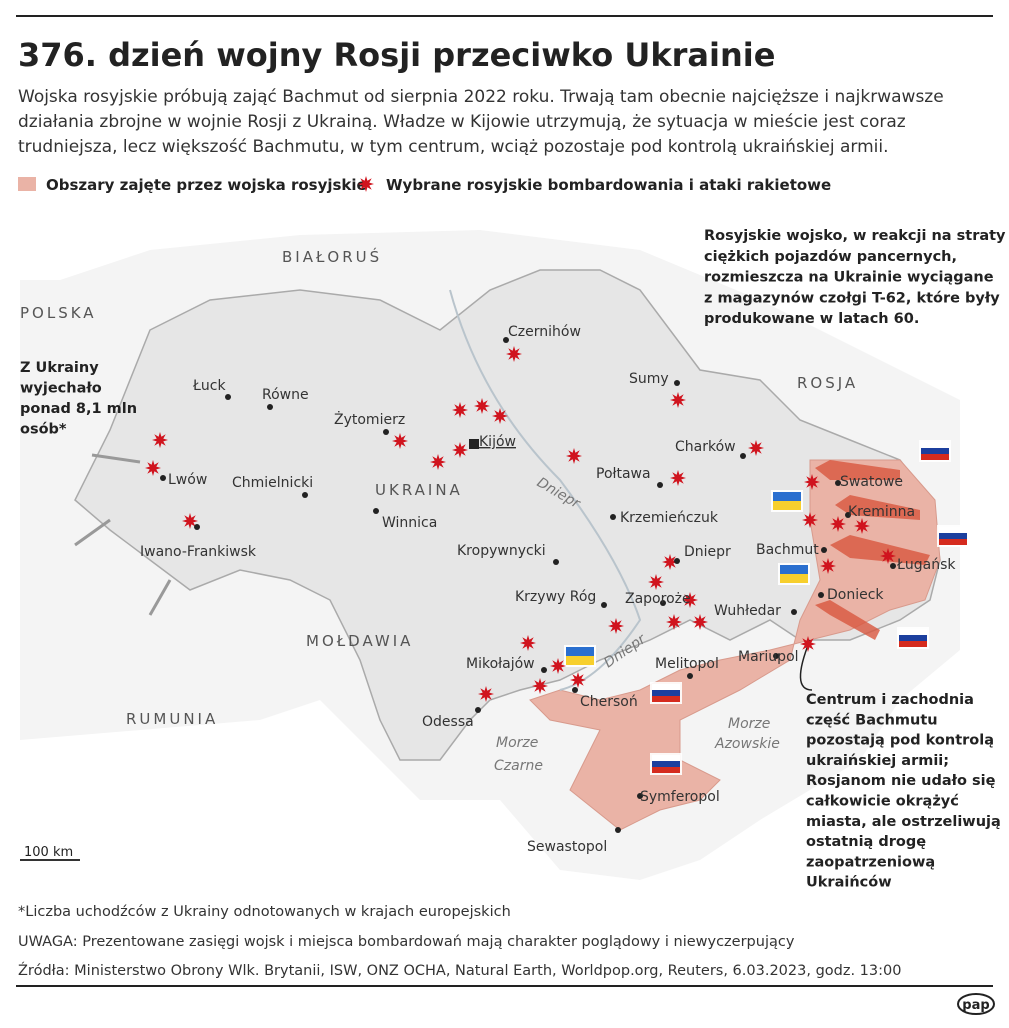  What do you see at coordinates (123, 534) in the screenshot?
I see `refugee-arrows` at bounding box center [123, 534].